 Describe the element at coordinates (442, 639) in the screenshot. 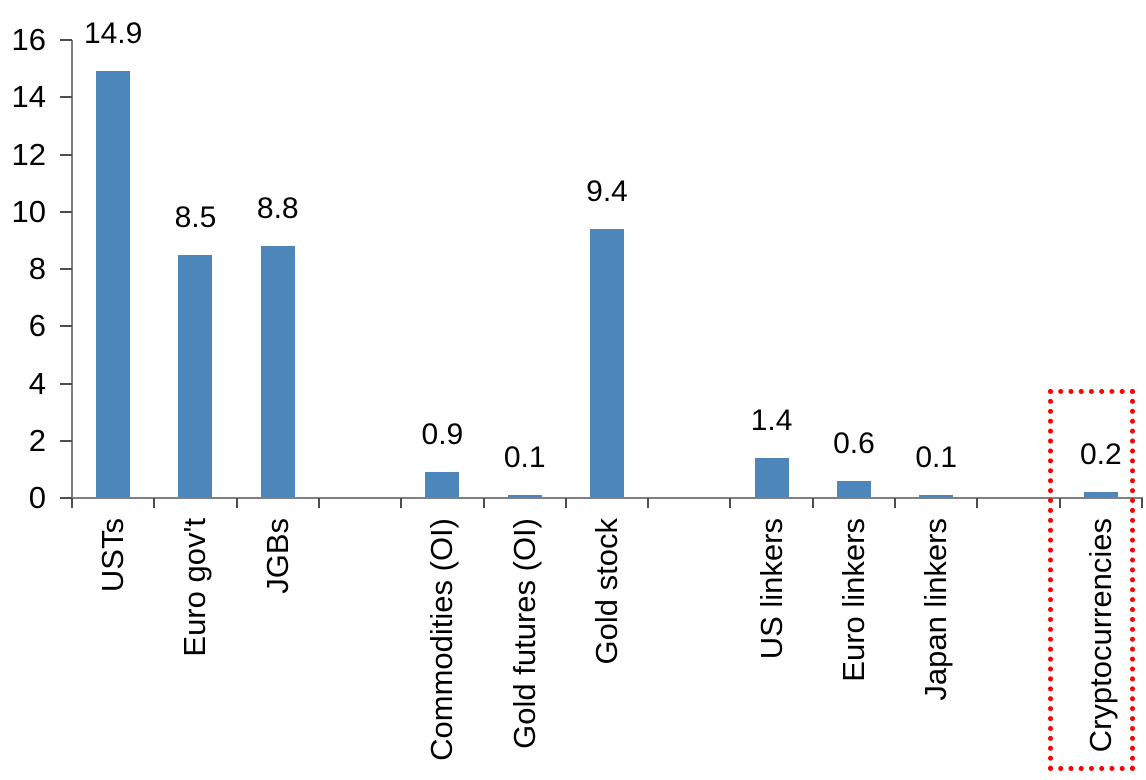

I see `category-label: Commodities (OI)` at that location.